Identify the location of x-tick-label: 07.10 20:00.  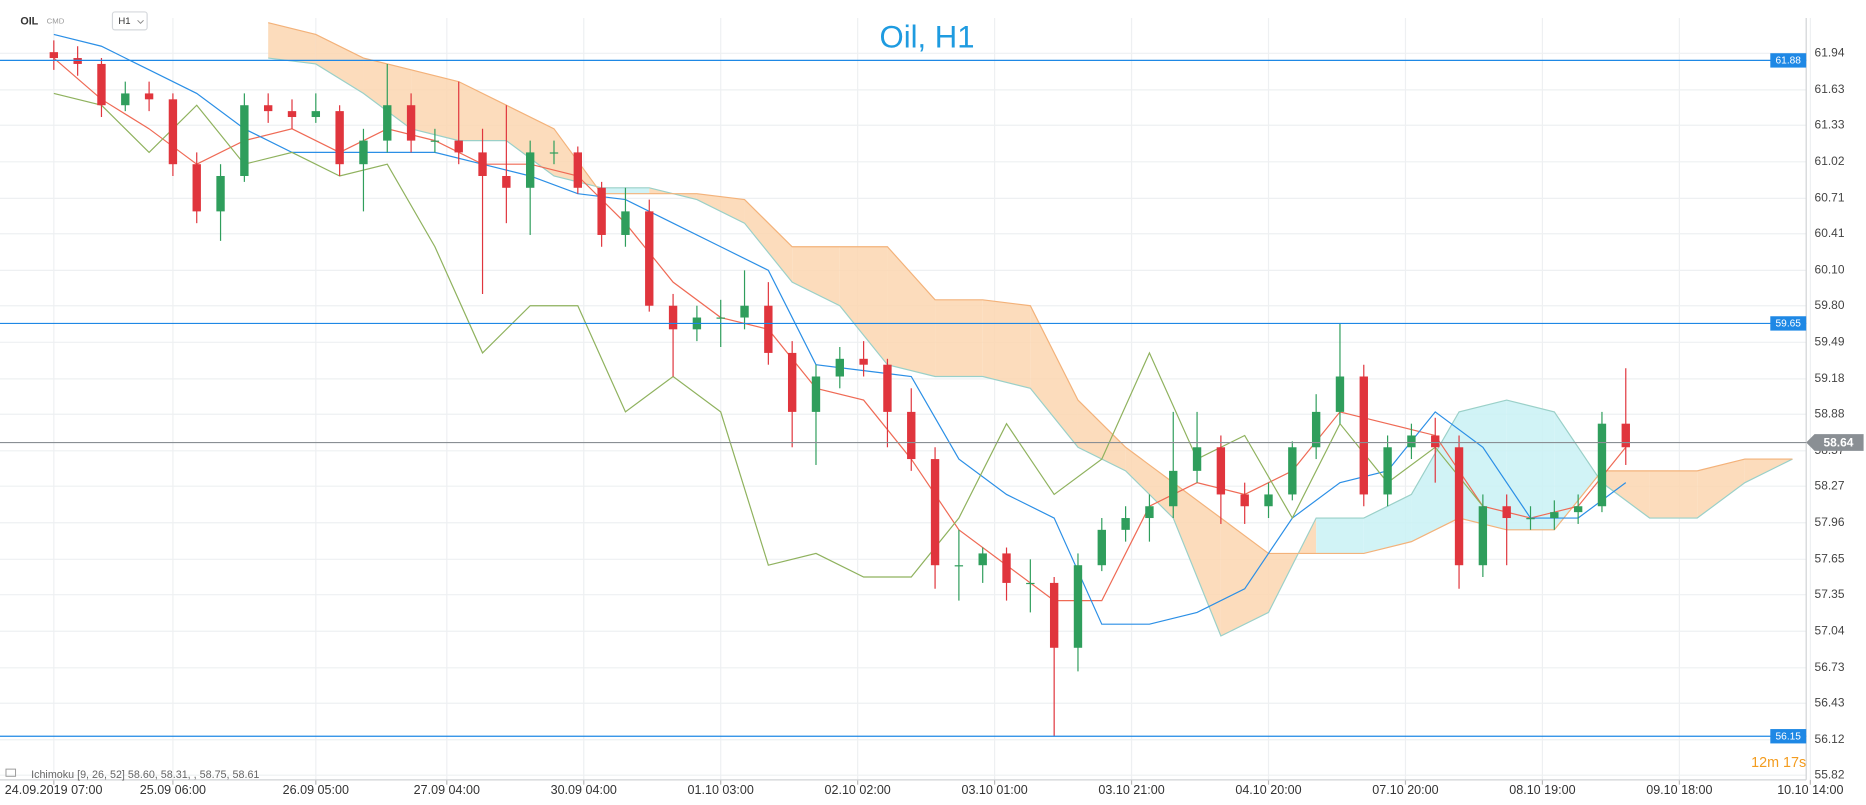
(1405, 790).